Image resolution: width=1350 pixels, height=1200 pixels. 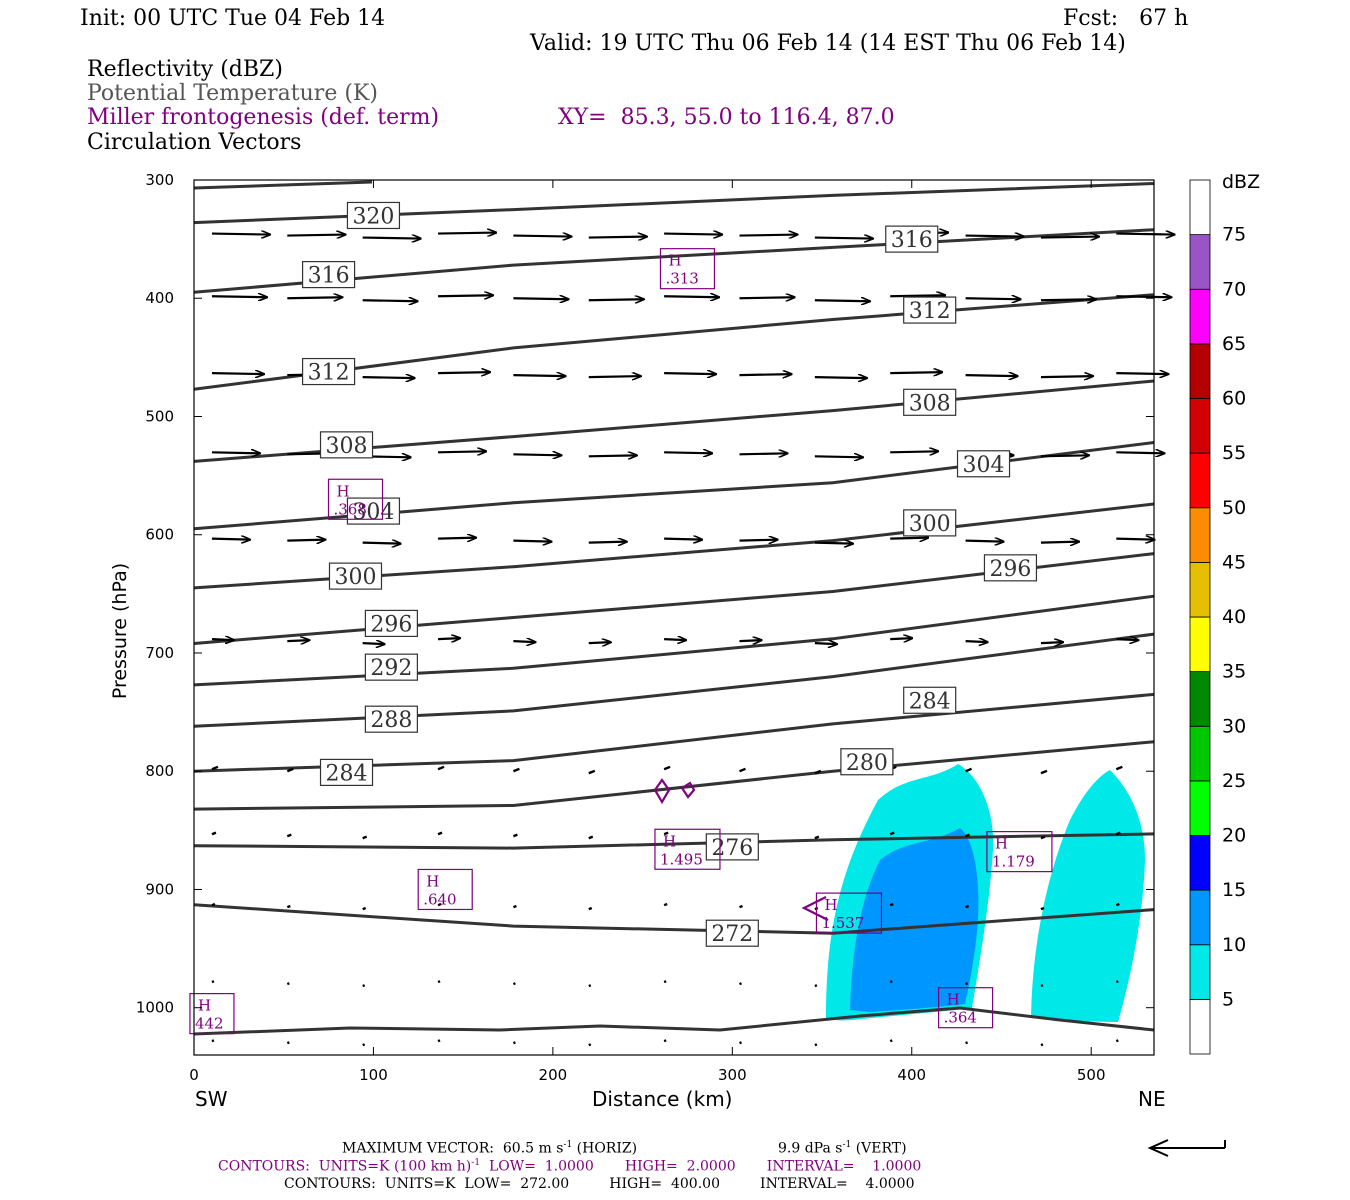 What do you see at coordinates (1234, 508) in the screenshot?
I see `colorbar-tick-label: 50` at bounding box center [1234, 508].